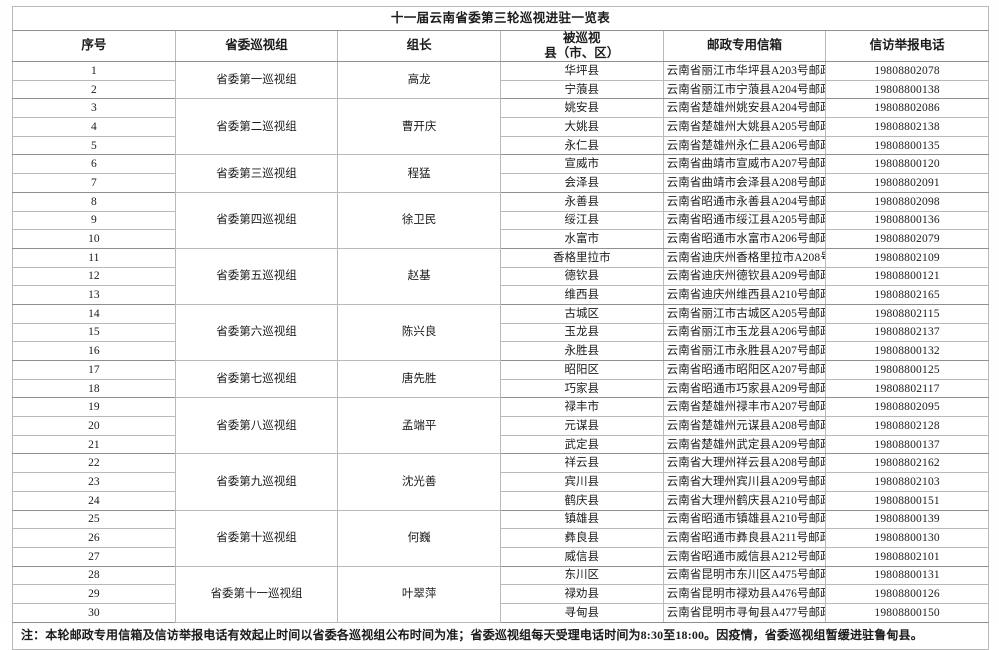 The height and width of the screenshot is (650, 999). What do you see at coordinates (256, 220) in the screenshot?
I see `cell-inspection-group: 省委第四巡视组` at bounding box center [256, 220].